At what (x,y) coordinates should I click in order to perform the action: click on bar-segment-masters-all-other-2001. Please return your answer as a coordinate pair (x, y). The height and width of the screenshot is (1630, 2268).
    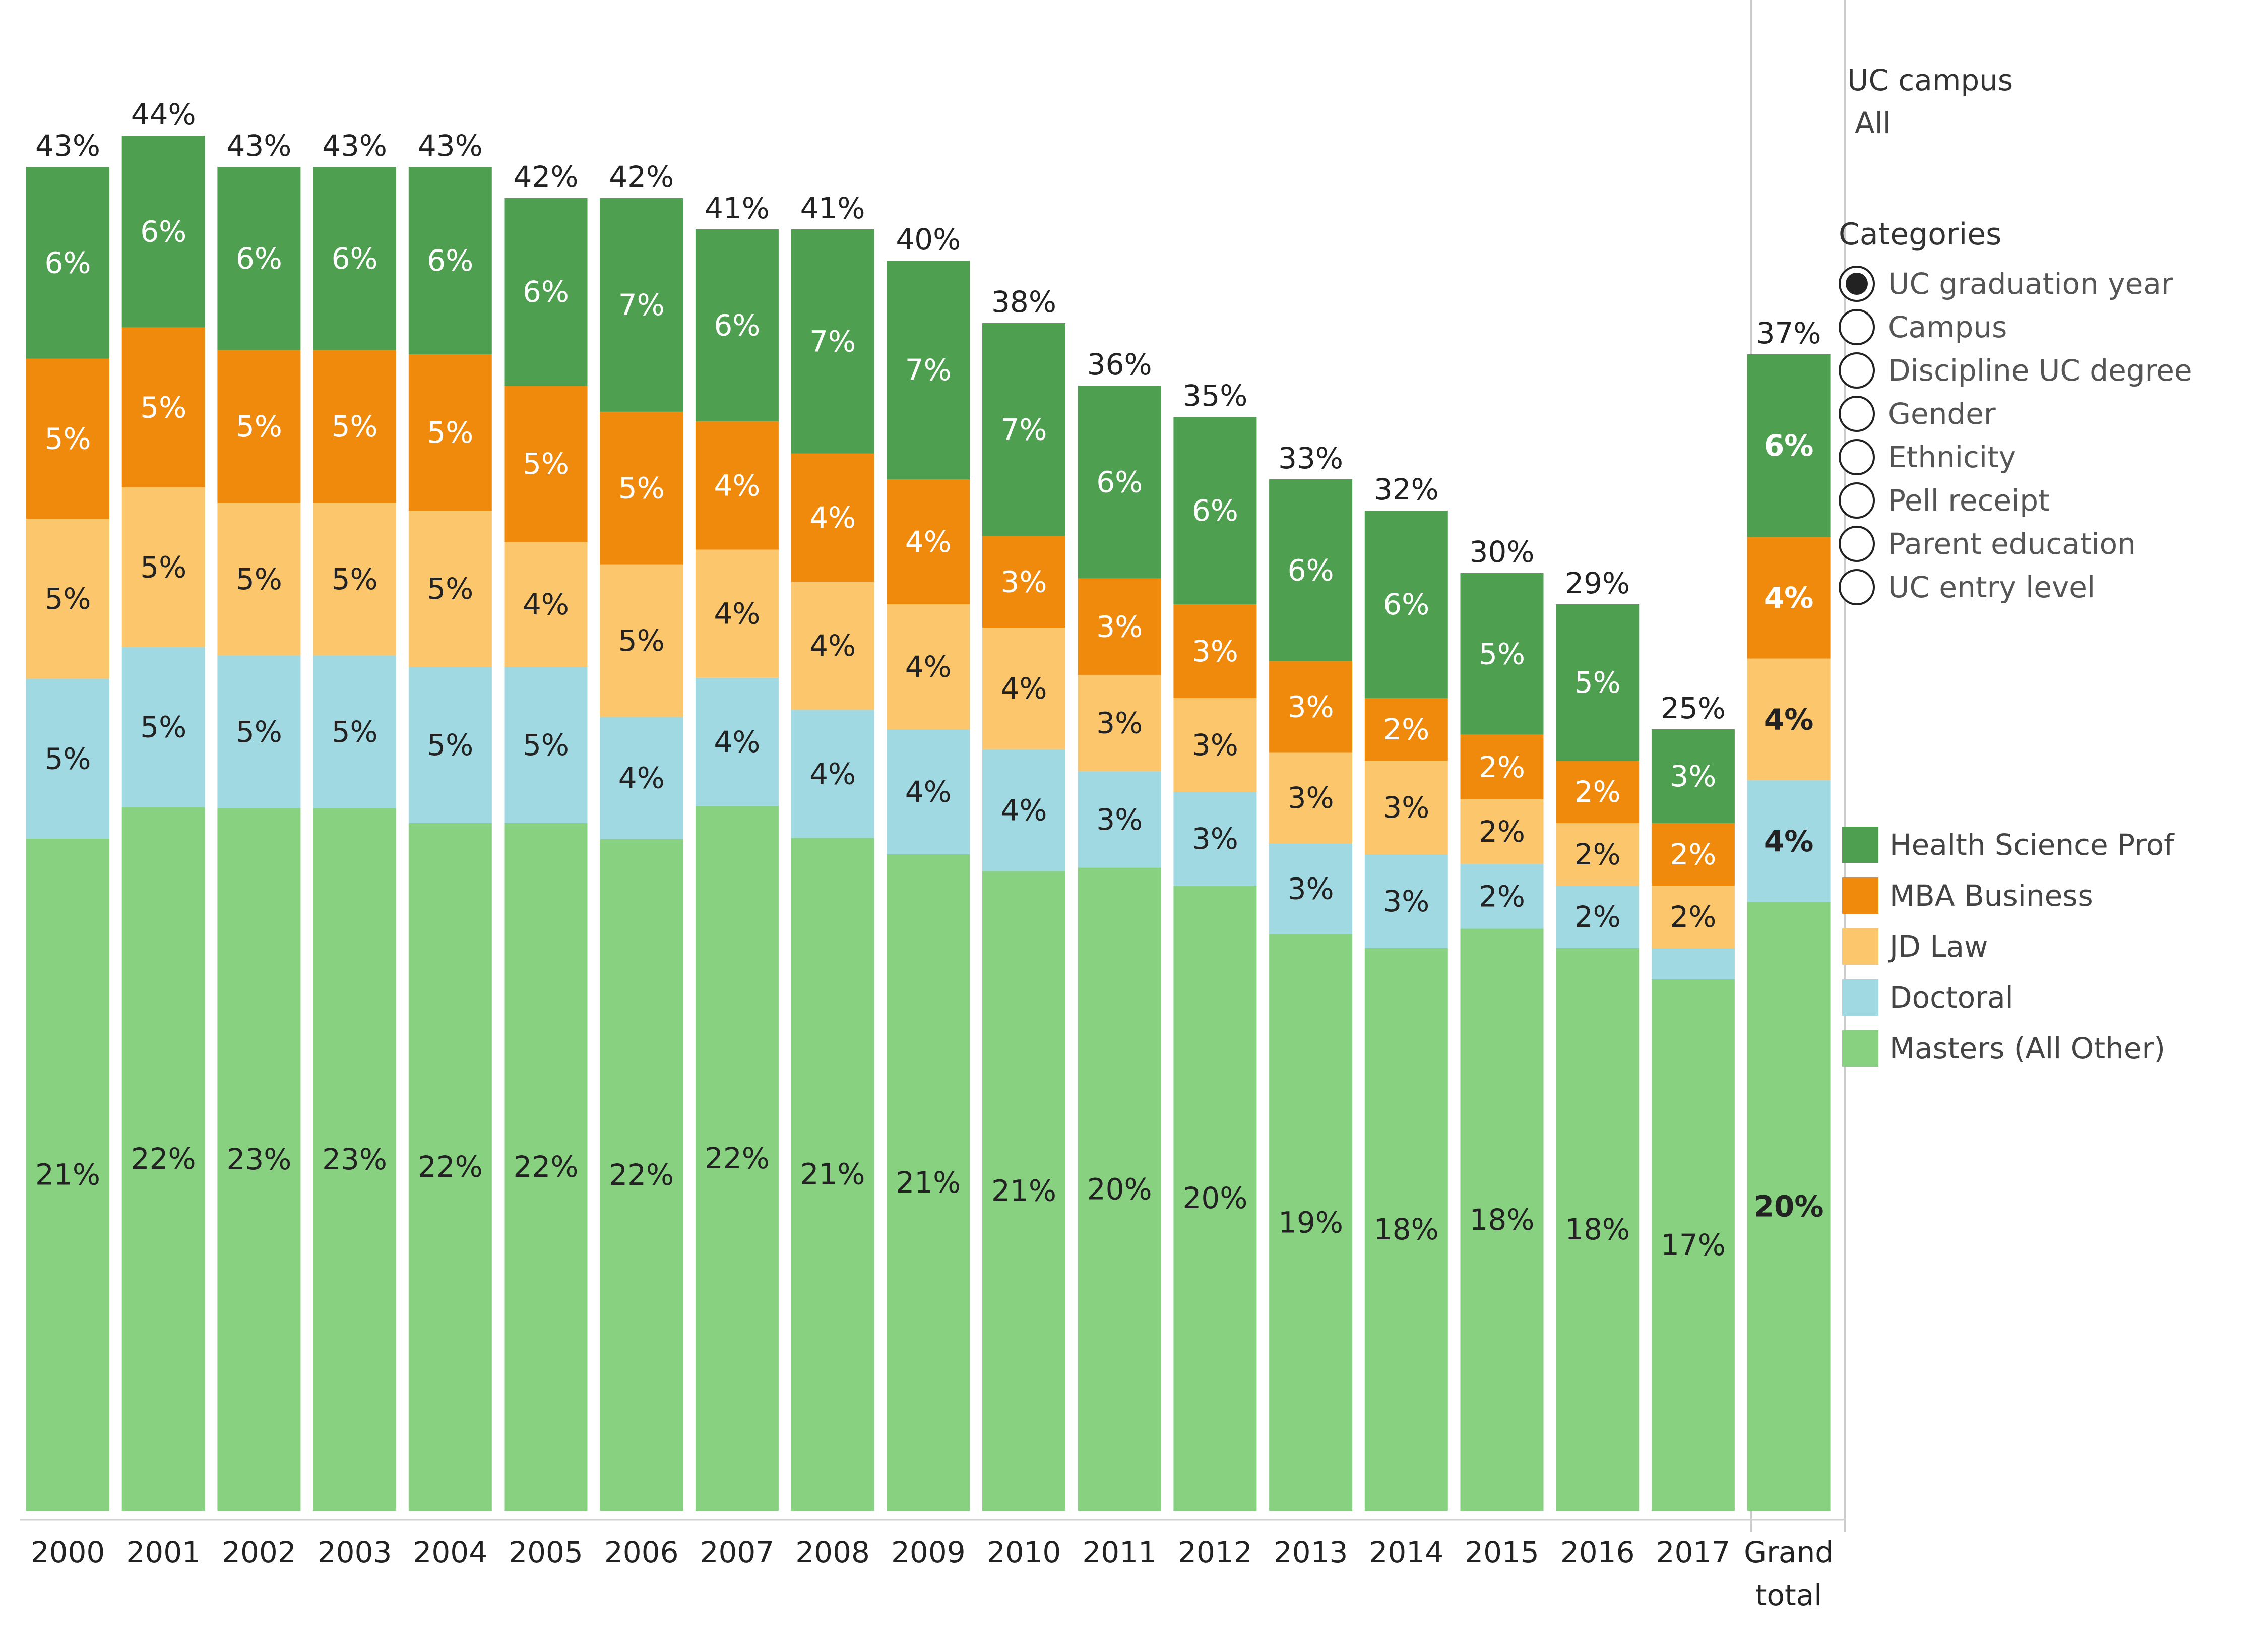
    Looking at the image, I should click on (163, 1159).